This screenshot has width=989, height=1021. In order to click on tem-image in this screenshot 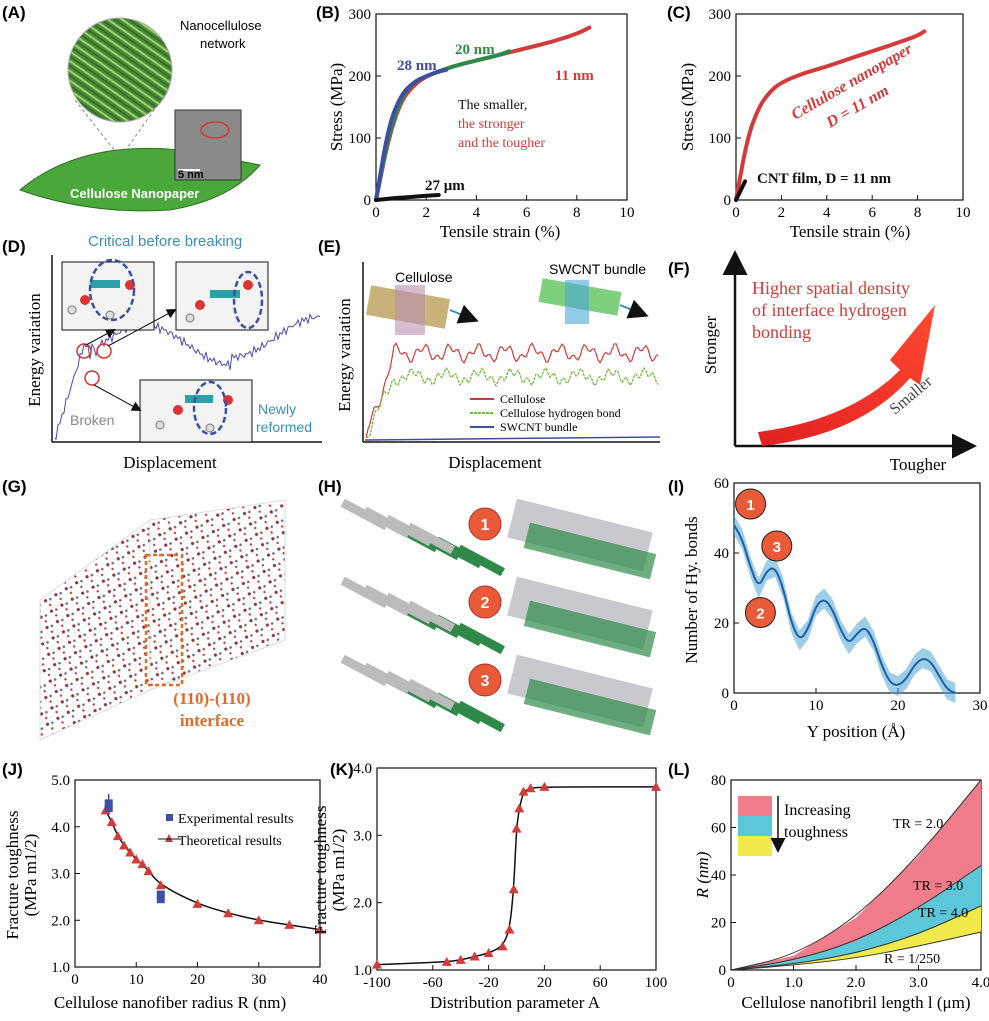, I will do `click(208, 145)`.